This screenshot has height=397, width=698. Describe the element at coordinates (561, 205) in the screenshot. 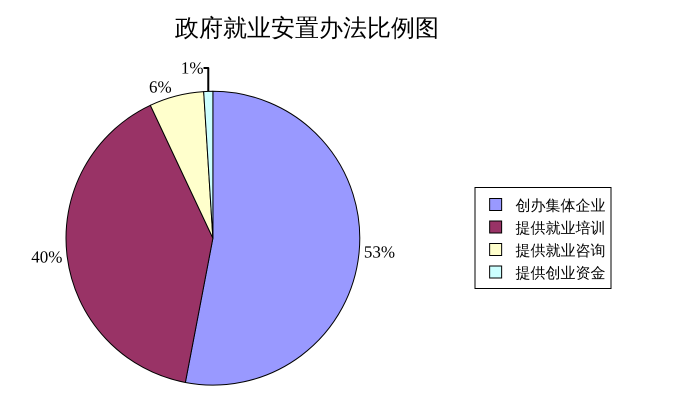

I see `legend-label: 创办集体企业` at that location.